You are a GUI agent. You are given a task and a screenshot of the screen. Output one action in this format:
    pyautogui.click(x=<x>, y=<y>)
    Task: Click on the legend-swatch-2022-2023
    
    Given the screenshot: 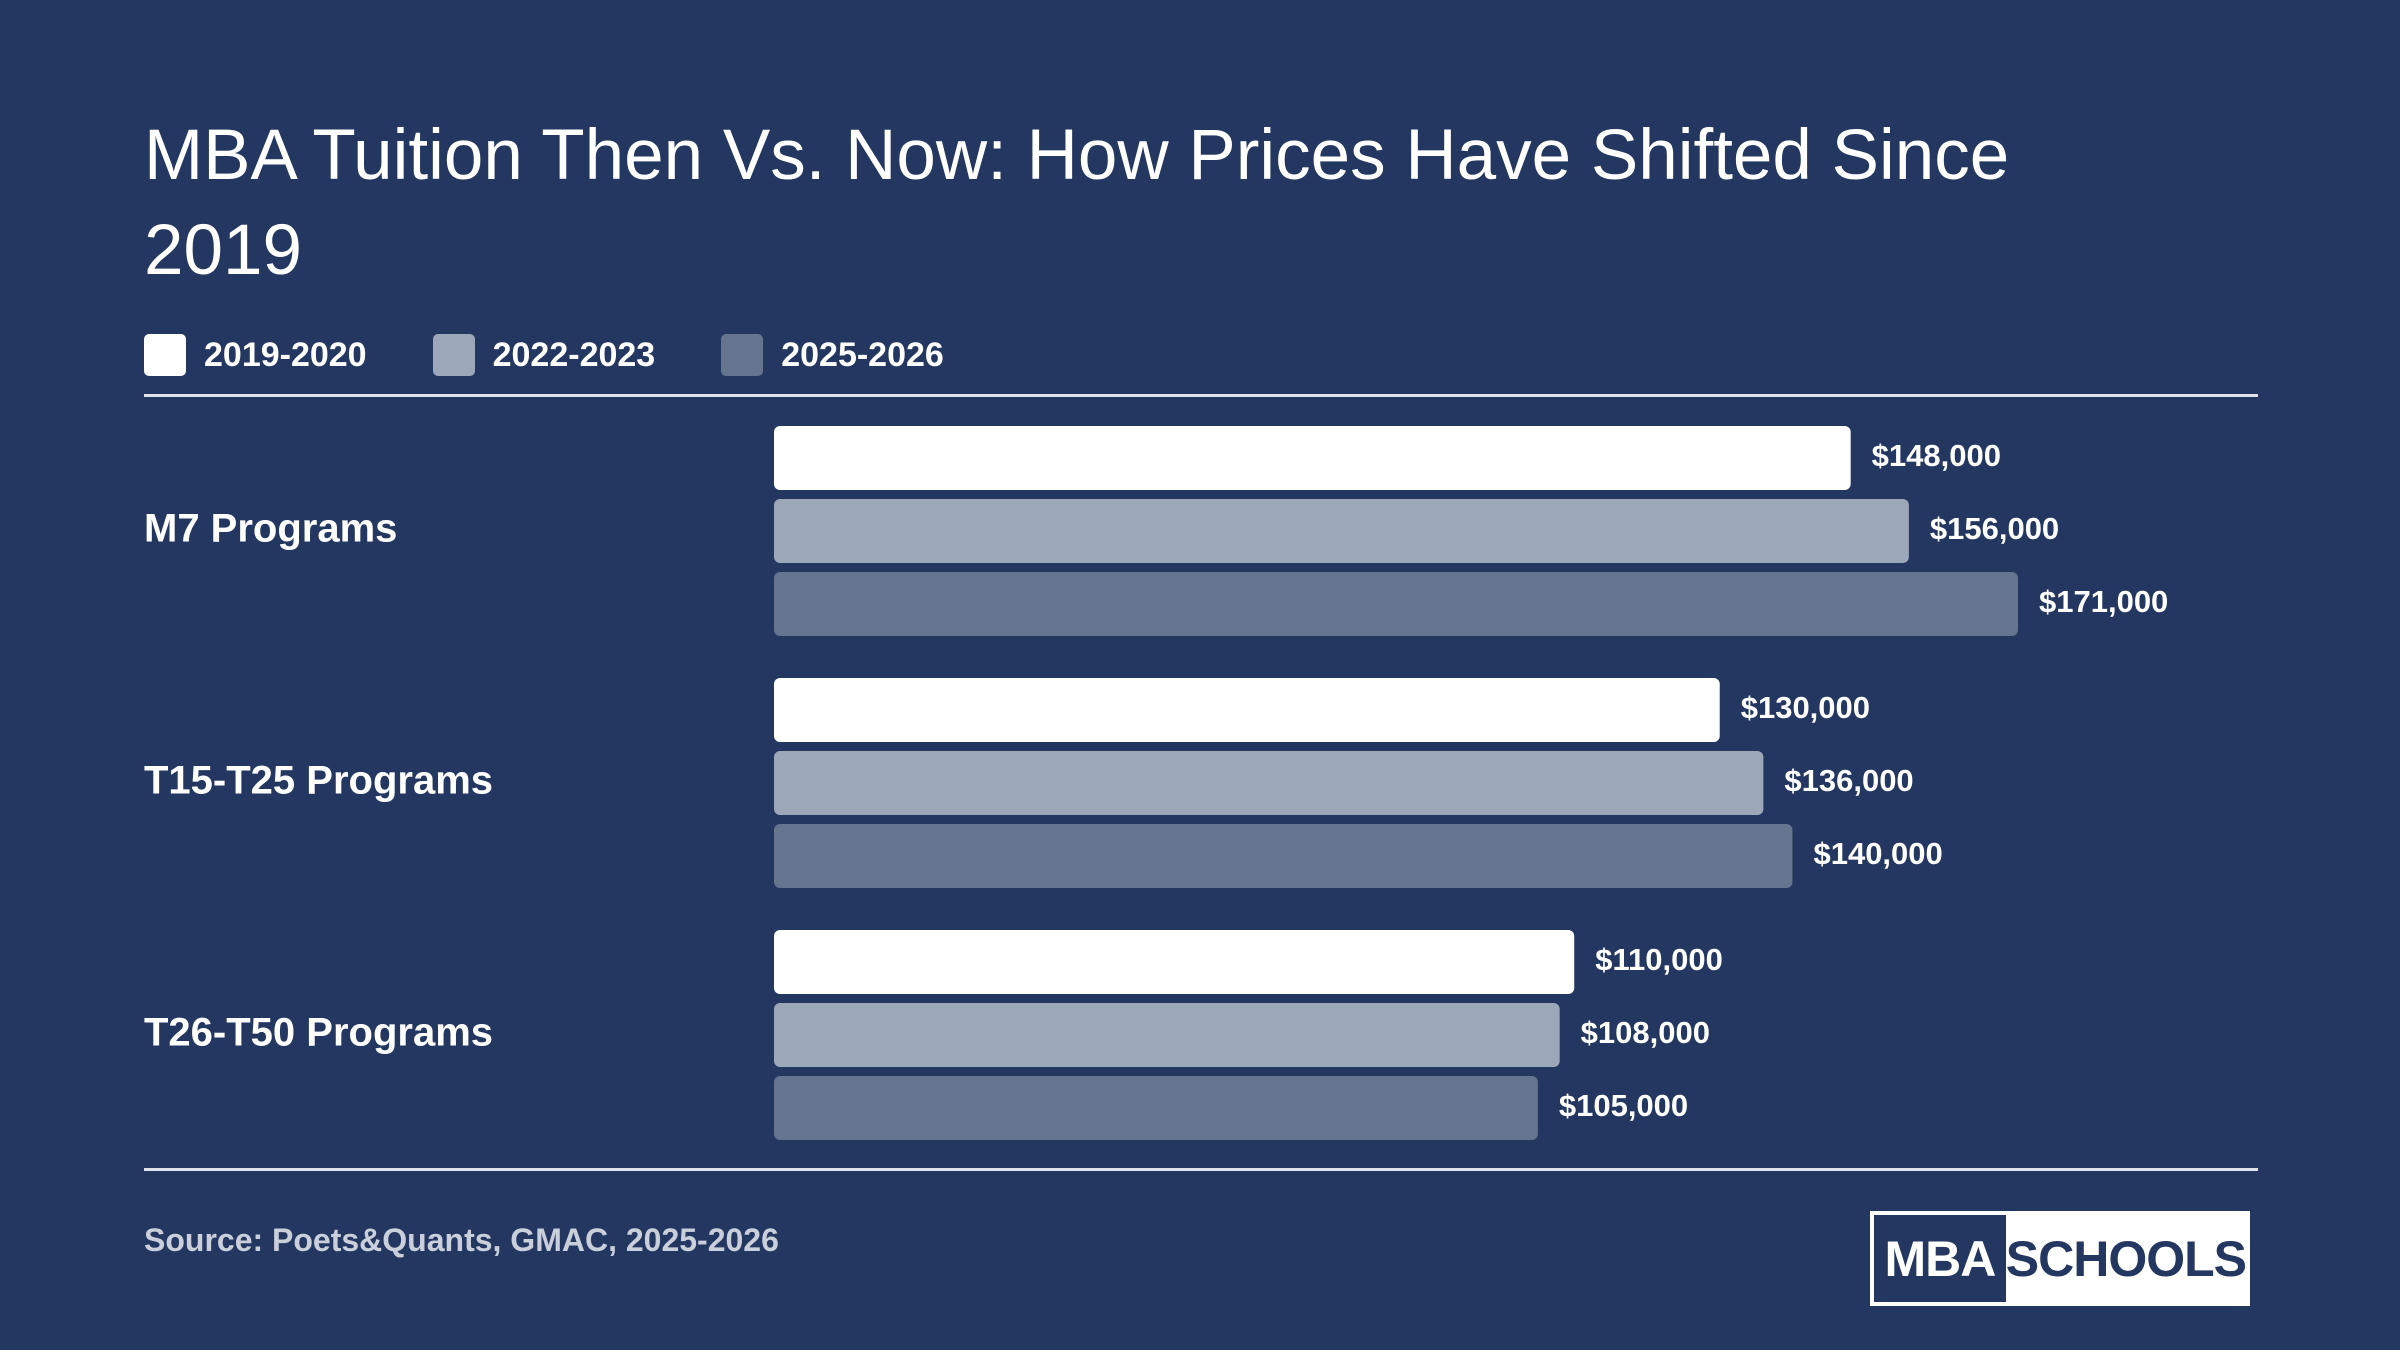 What is the action you would take?
    pyautogui.click(x=453, y=355)
    